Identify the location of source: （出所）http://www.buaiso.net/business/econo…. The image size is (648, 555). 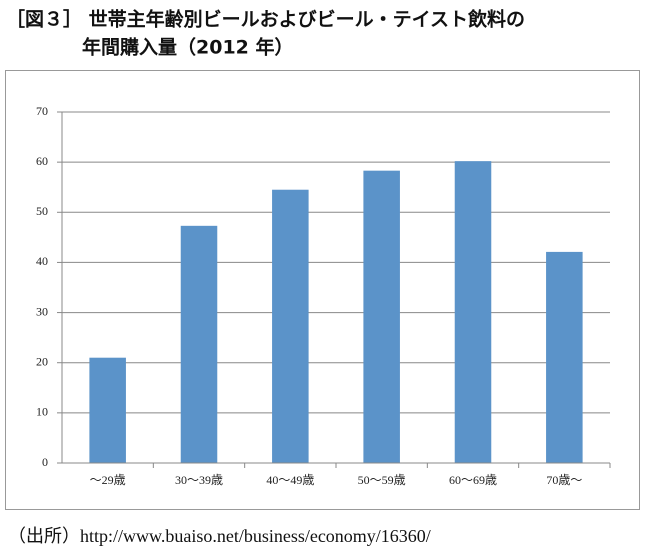
(219, 536).